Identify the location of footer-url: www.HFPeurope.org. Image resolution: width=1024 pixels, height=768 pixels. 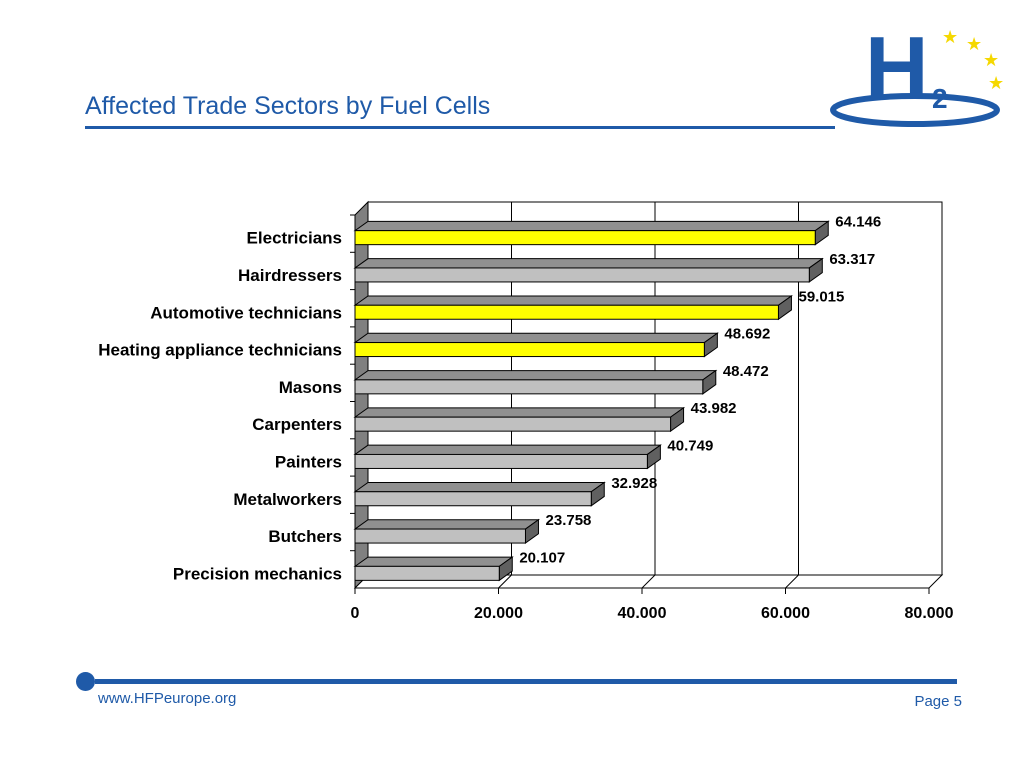
(167, 698).